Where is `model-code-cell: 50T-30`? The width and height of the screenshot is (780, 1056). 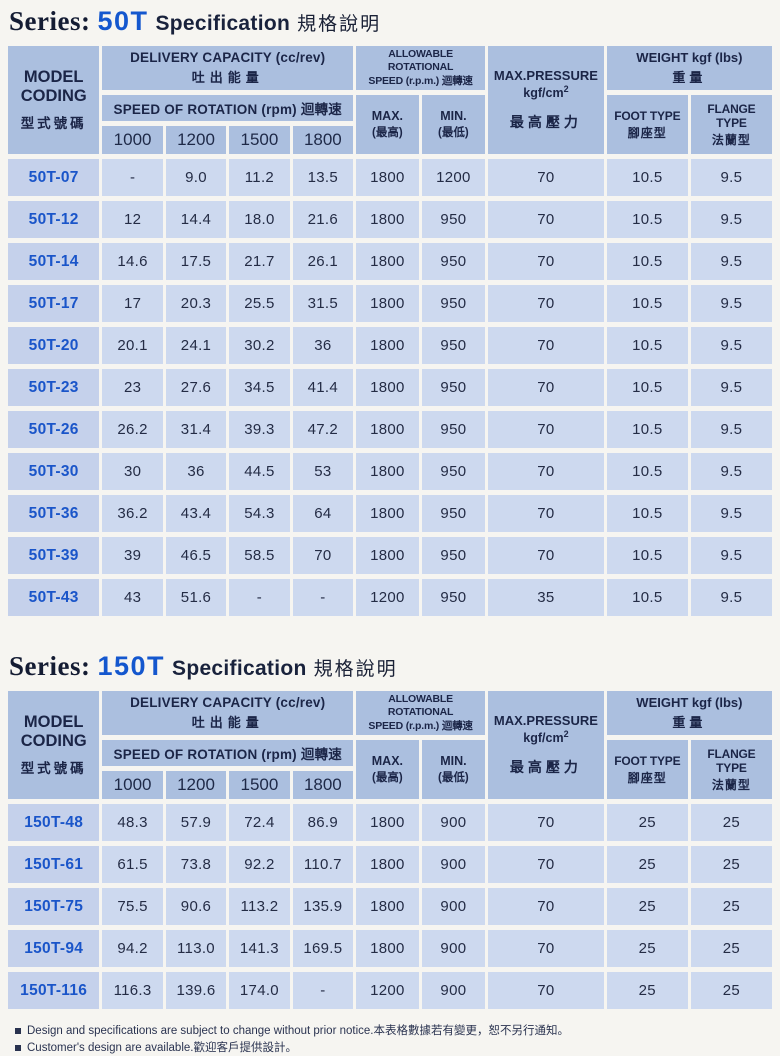
model-code-cell: 50T-30 is located at coordinates (54, 471).